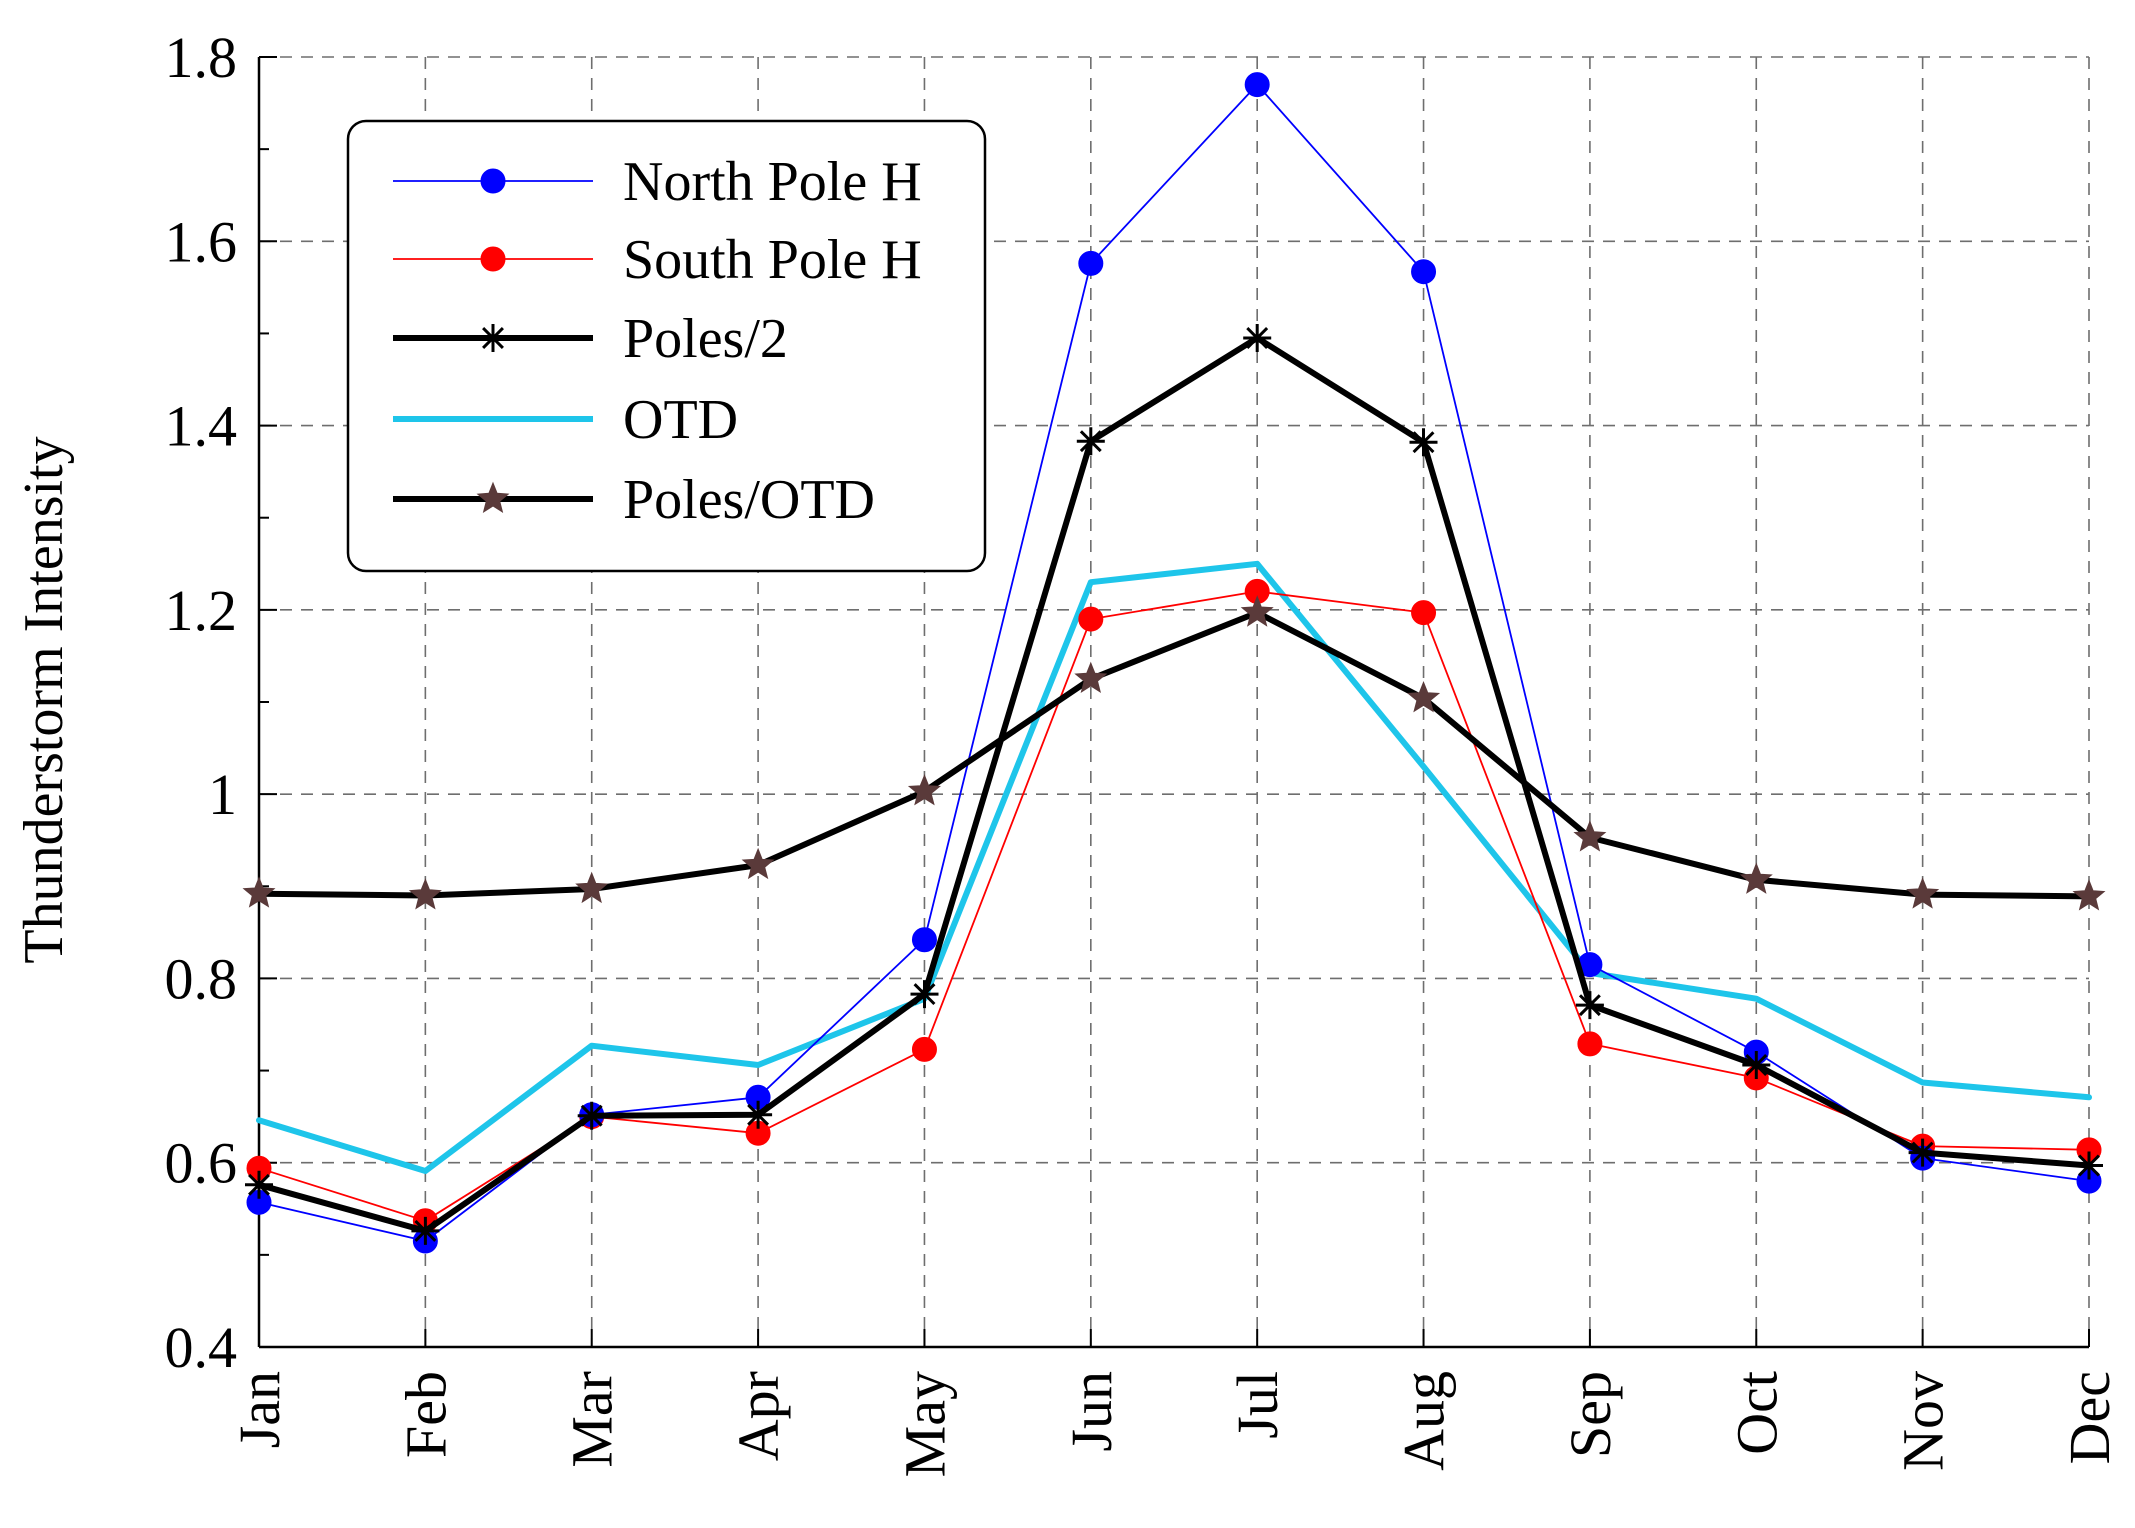 The image size is (2135, 1528). Describe the element at coordinates (493, 259) in the screenshot. I see `legend-marker-south-pole-h` at that location.